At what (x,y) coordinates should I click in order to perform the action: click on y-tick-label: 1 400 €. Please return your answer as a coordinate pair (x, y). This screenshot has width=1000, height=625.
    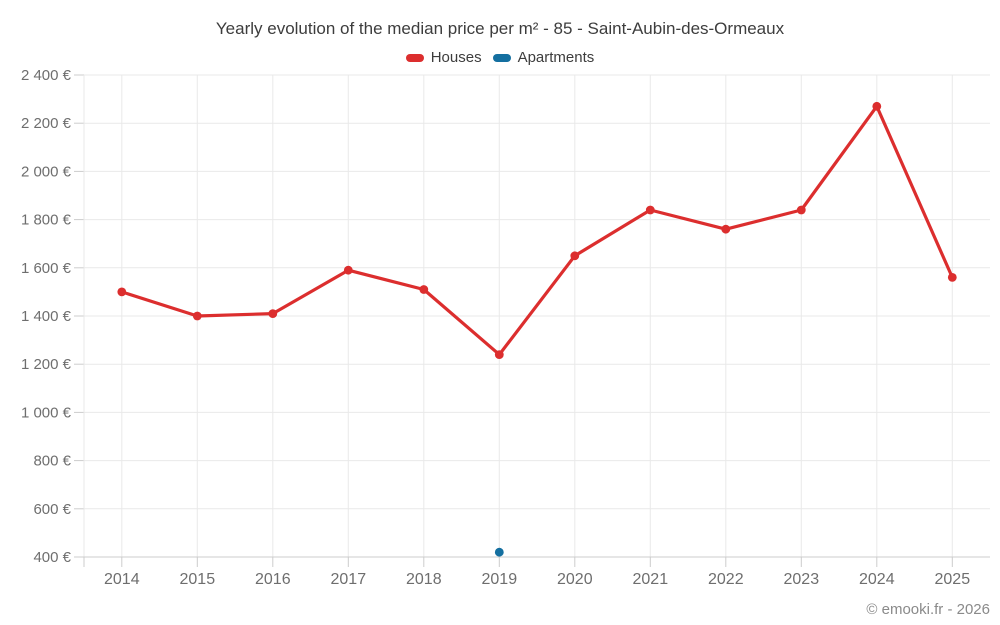
    Looking at the image, I should click on (46, 316).